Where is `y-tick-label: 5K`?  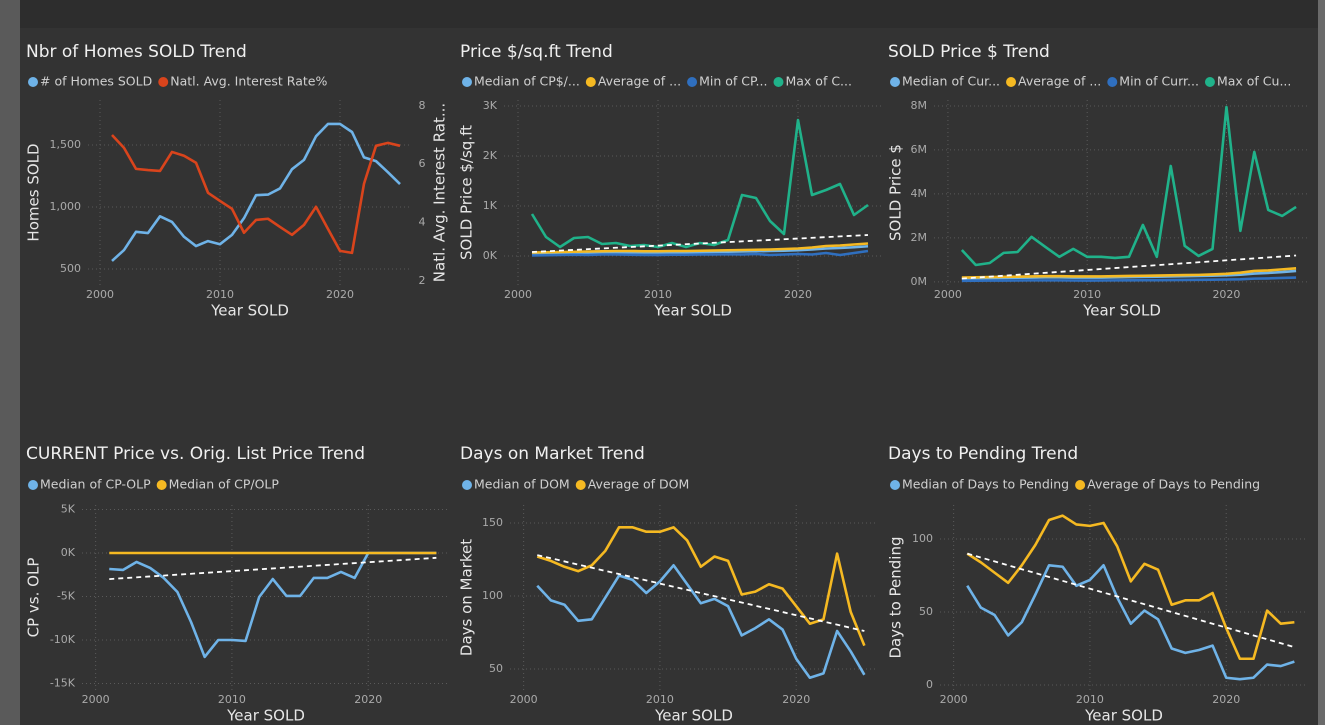 y-tick-label: 5K is located at coordinates (68, 509).